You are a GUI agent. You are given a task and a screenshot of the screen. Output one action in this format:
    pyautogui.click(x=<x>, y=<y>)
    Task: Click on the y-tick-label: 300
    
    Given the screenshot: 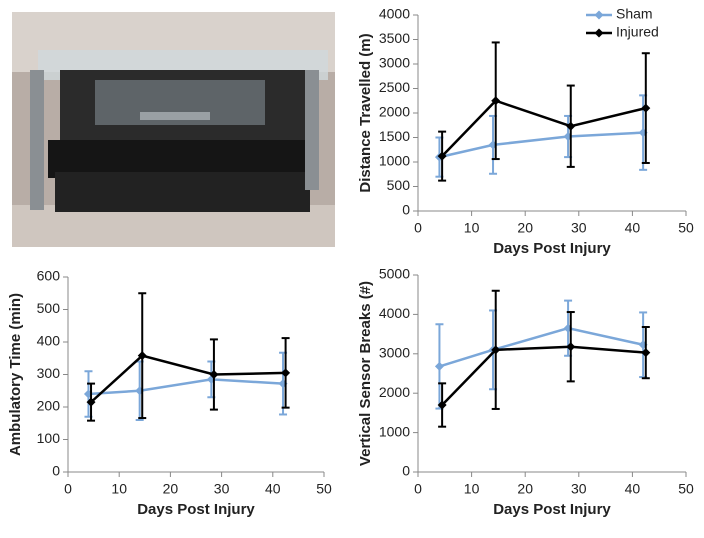 What is the action you would take?
    pyautogui.click(x=49, y=373)
    